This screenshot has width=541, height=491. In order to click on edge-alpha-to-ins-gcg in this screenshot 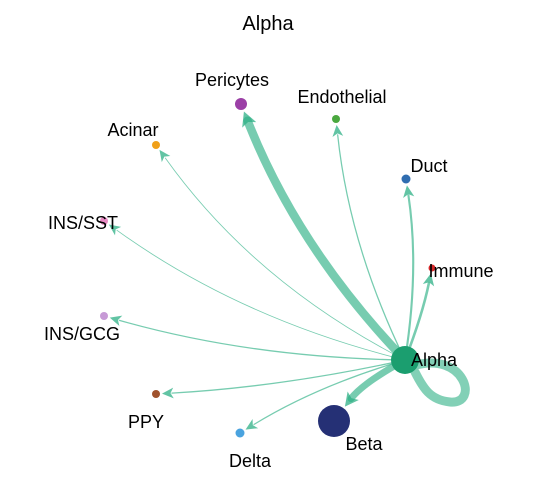, I will do `click(262, 340)`.